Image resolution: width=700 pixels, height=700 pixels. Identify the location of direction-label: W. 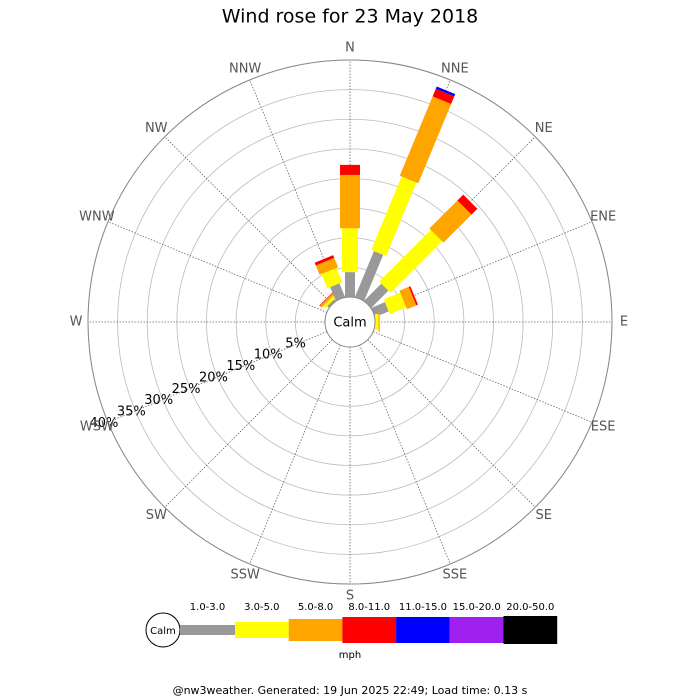
(76, 322).